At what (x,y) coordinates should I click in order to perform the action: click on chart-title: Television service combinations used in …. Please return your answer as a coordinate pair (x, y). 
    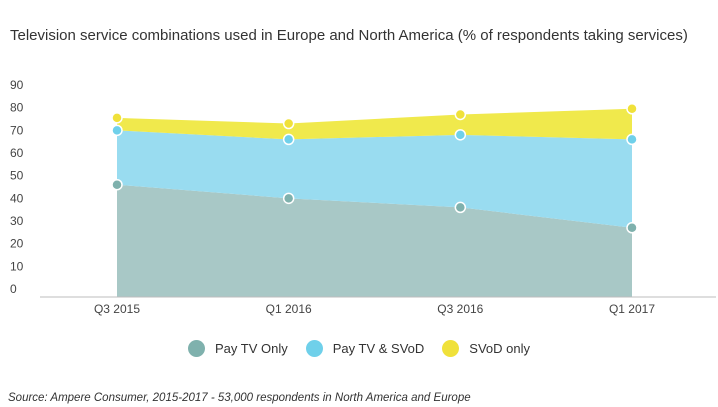
    Looking at the image, I should click on (349, 35).